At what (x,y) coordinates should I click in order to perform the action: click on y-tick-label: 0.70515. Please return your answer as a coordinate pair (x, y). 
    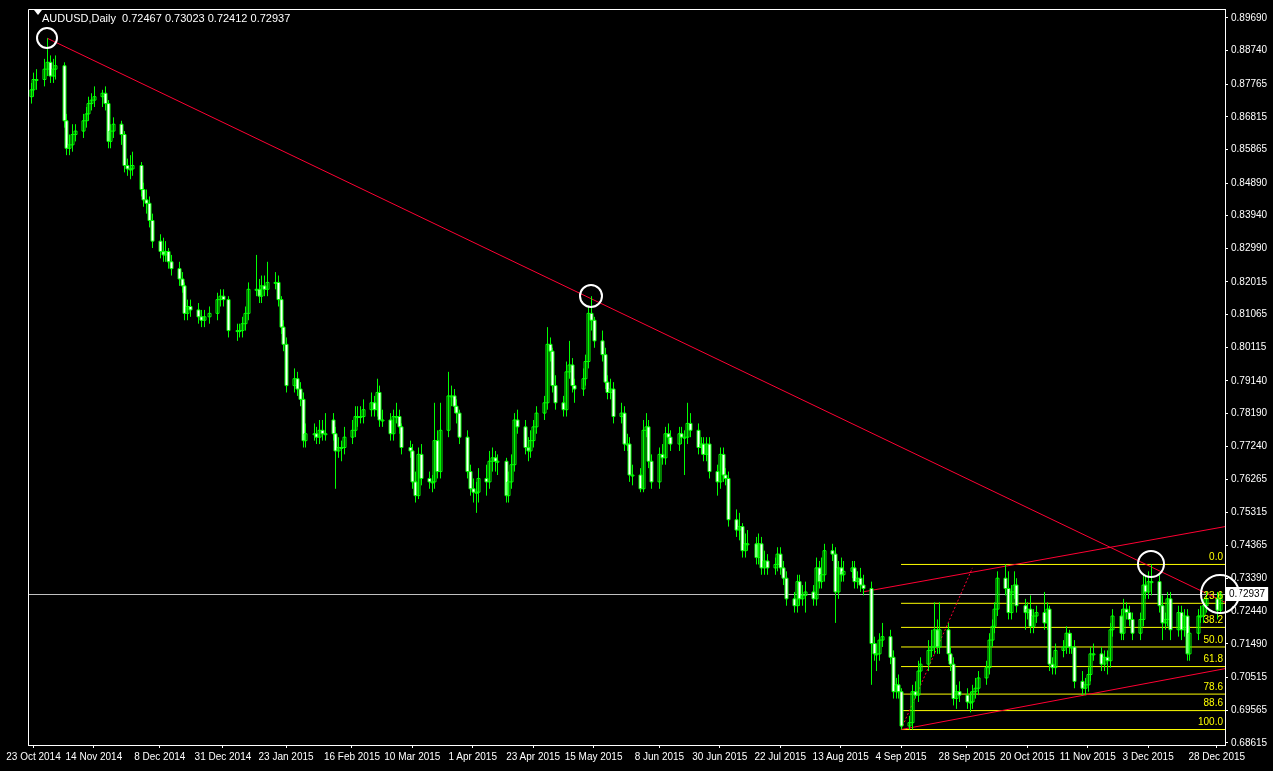
    Looking at the image, I should click on (1249, 677).